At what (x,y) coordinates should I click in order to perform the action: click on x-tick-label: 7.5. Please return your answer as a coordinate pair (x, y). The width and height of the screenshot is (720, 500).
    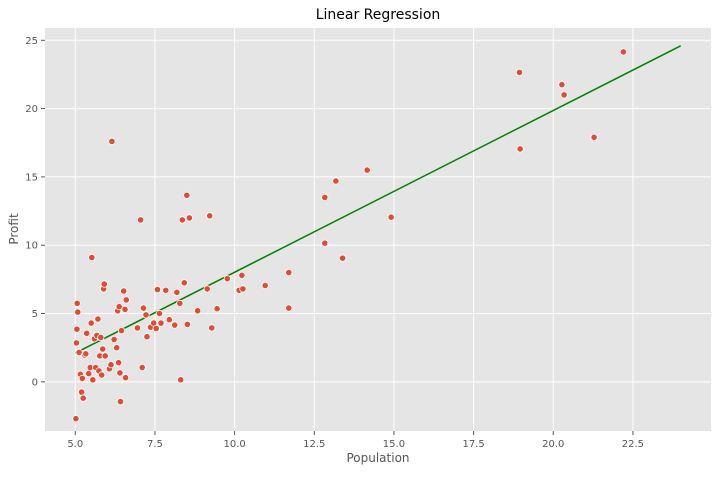
    Looking at the image, I should click on (155, 444).